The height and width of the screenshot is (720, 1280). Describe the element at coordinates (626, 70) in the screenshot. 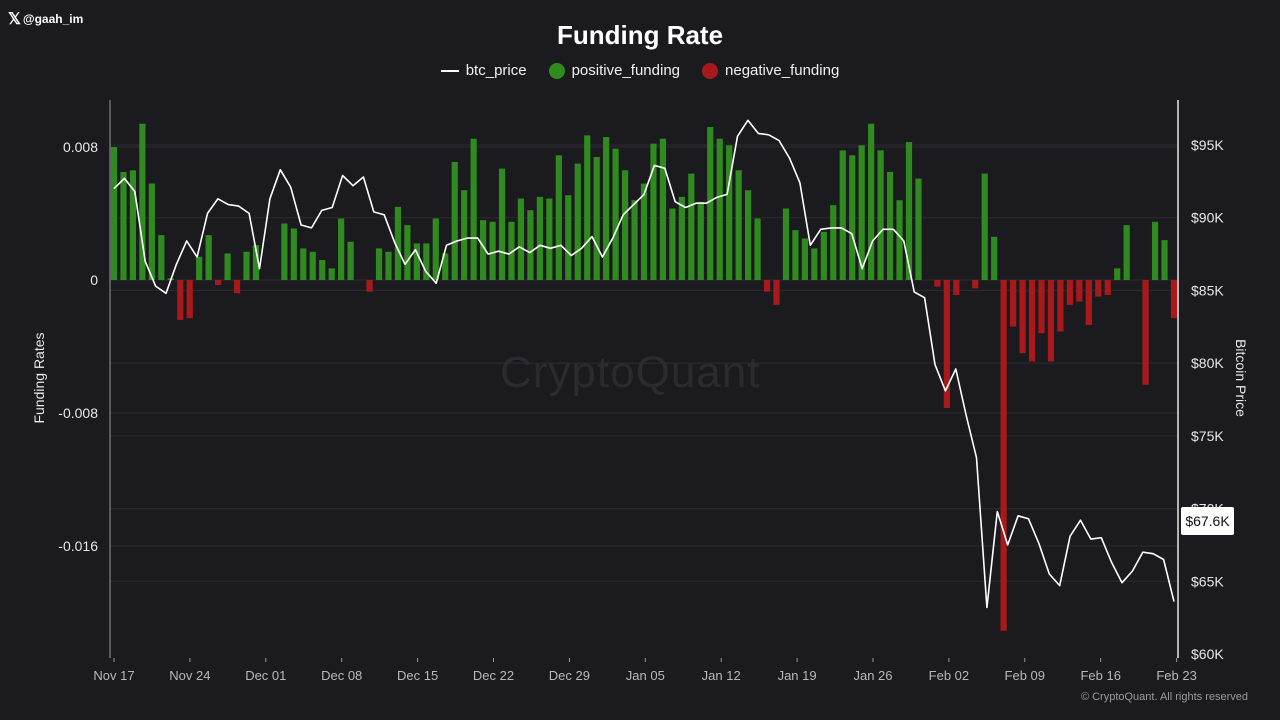

I see `legend-label-positive: positive_funding` at that location.